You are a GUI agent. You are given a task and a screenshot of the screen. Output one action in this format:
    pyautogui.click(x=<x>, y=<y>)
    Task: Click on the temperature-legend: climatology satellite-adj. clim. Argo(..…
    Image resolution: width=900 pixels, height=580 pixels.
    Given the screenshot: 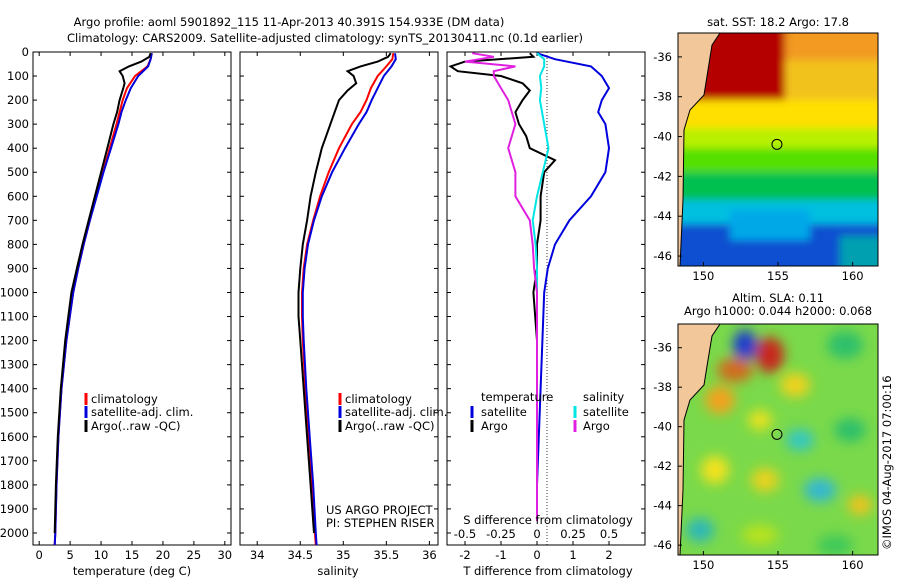 What is the action you would take?
    pyautogui.click(x=138, y=412)
    